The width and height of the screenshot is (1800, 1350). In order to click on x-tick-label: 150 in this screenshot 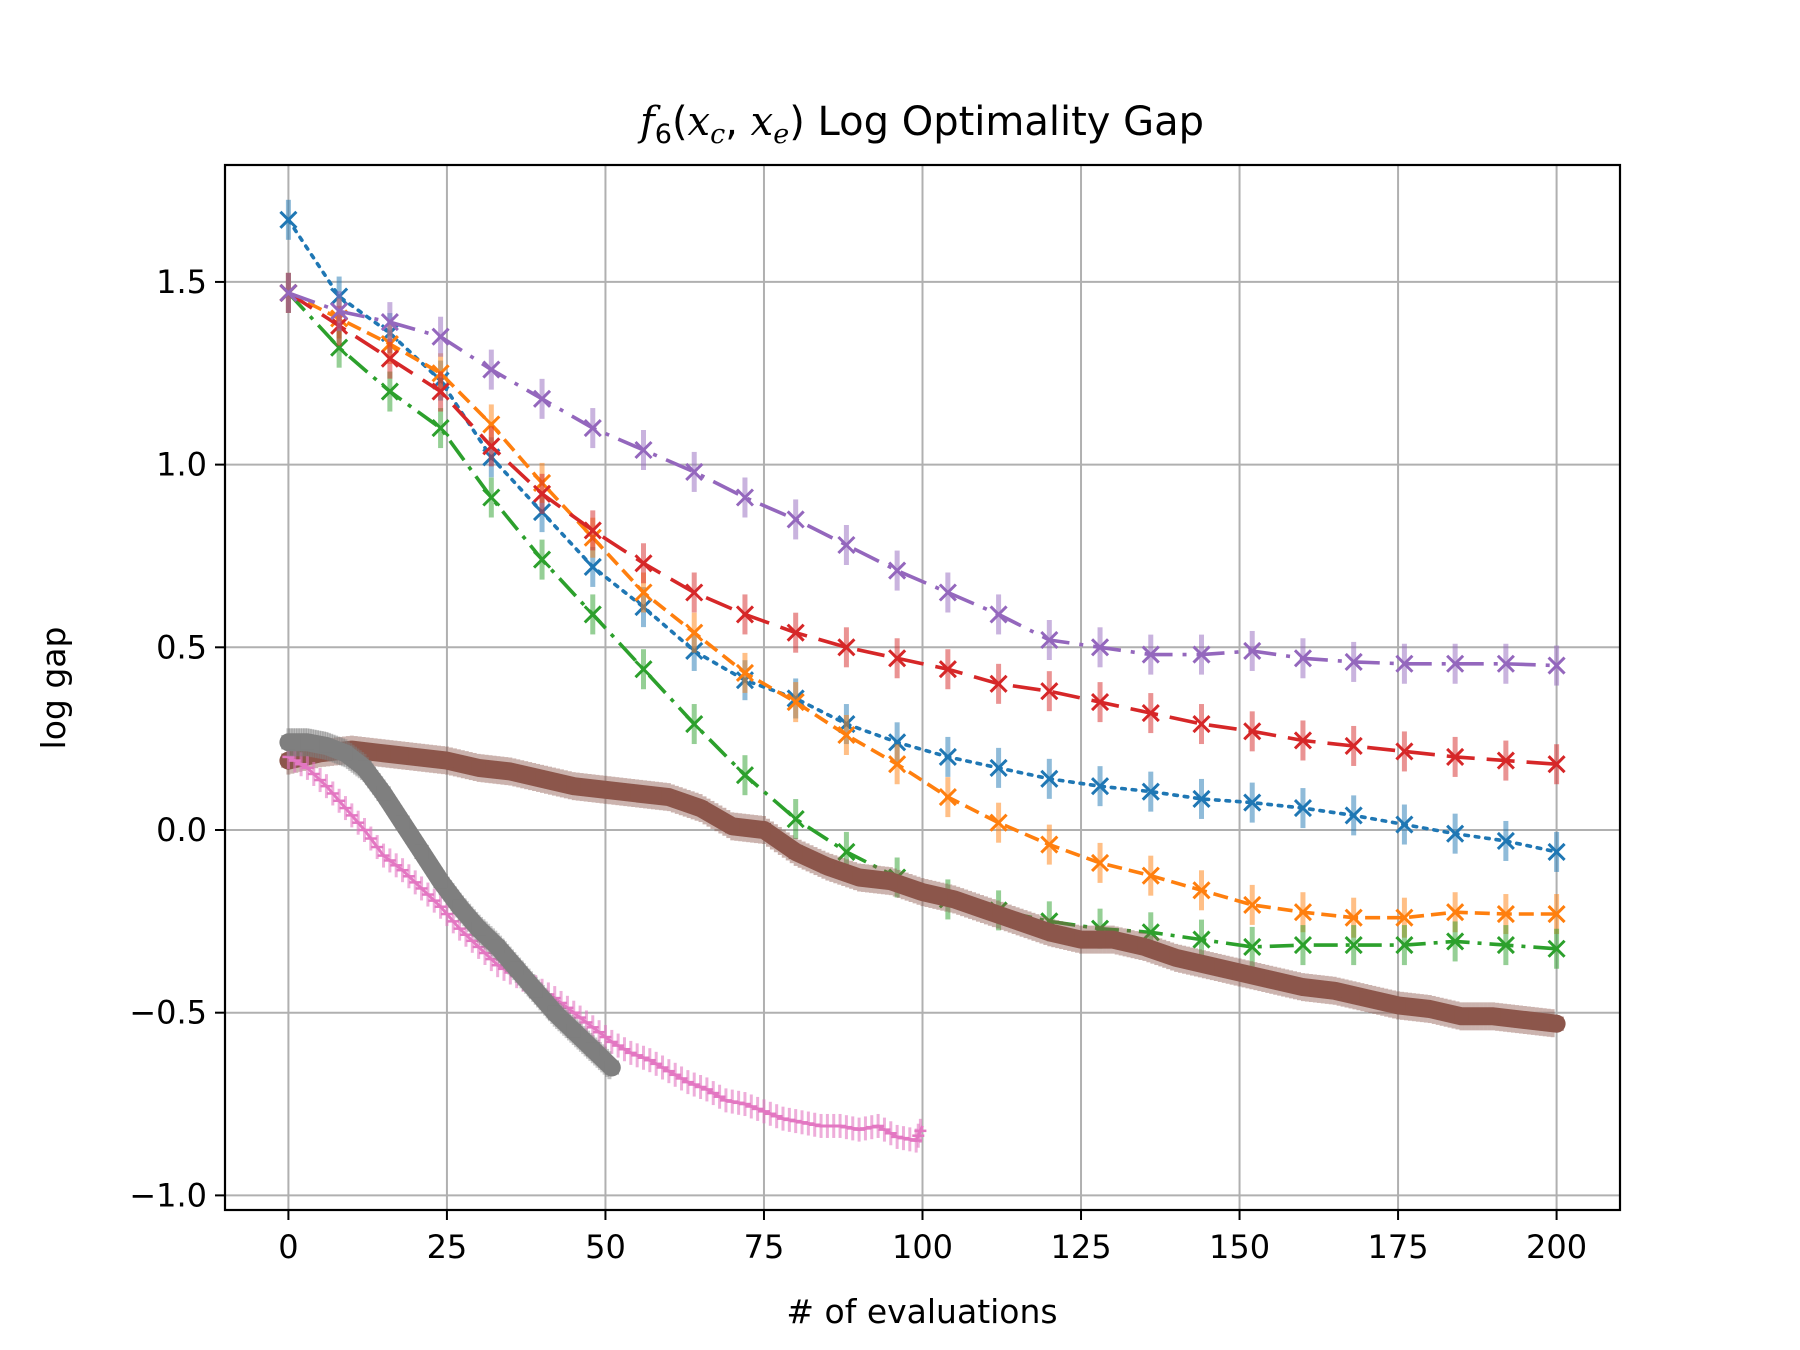, I will do `click(1239, 1247)`.